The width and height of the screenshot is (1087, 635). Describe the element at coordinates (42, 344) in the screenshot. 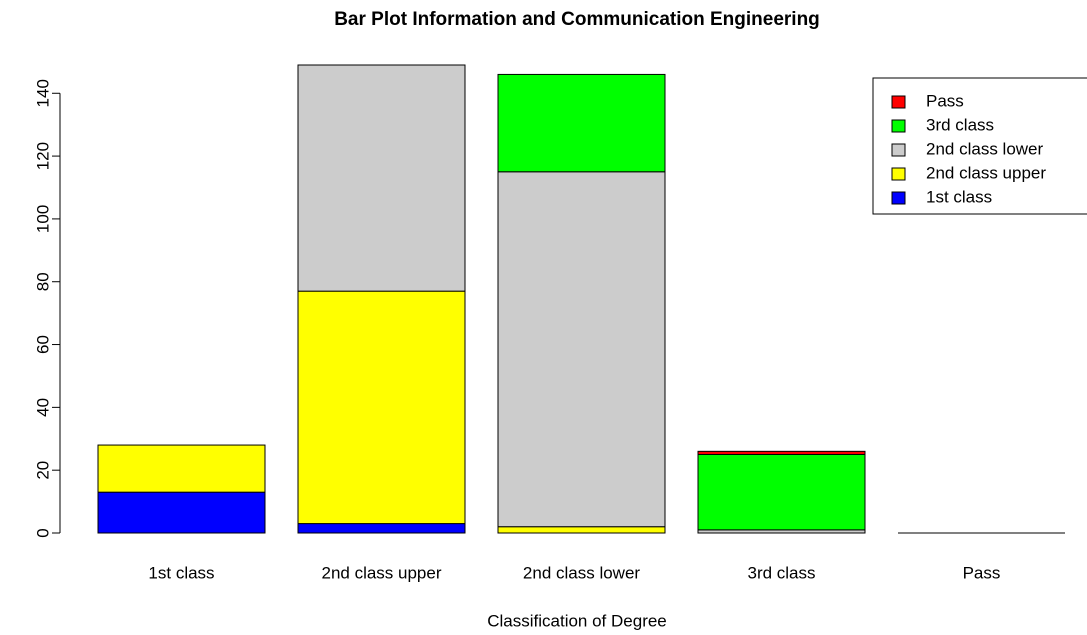

I see `y-tick-label: 60` at that location.